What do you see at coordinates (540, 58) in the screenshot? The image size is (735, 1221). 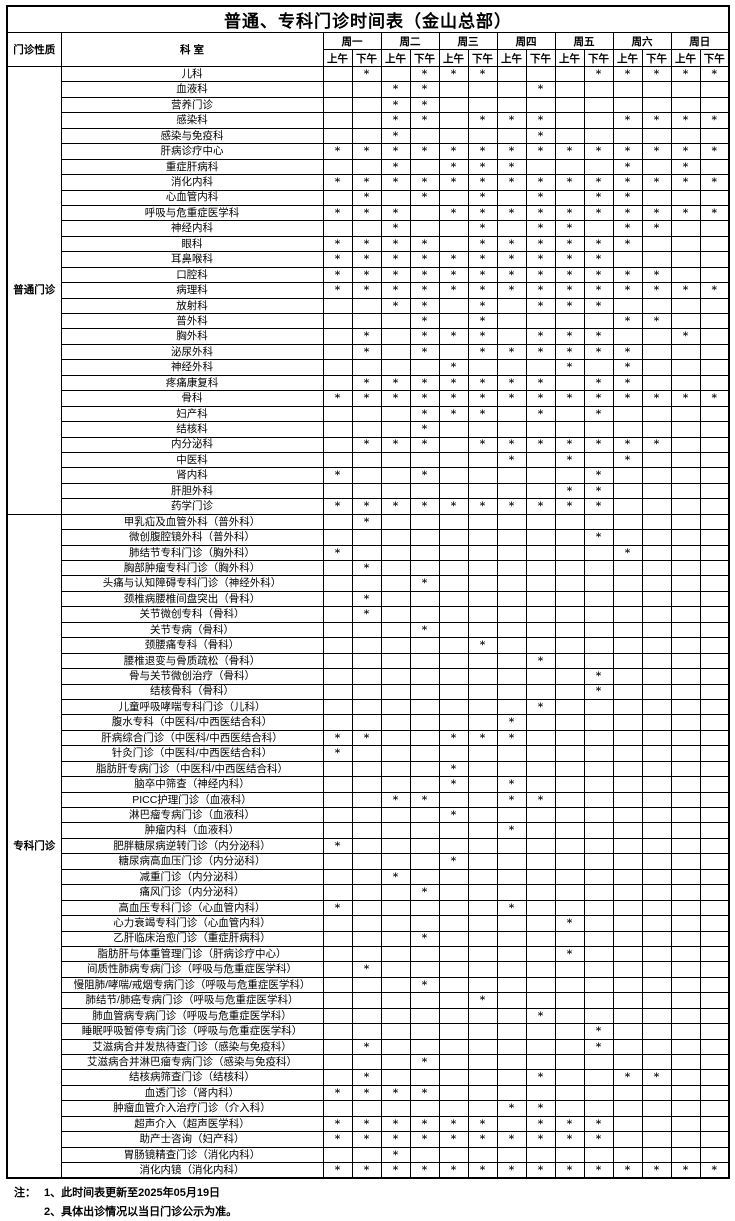 I see `pm-header-day-4: 下午` at bounding box center [540, 58].